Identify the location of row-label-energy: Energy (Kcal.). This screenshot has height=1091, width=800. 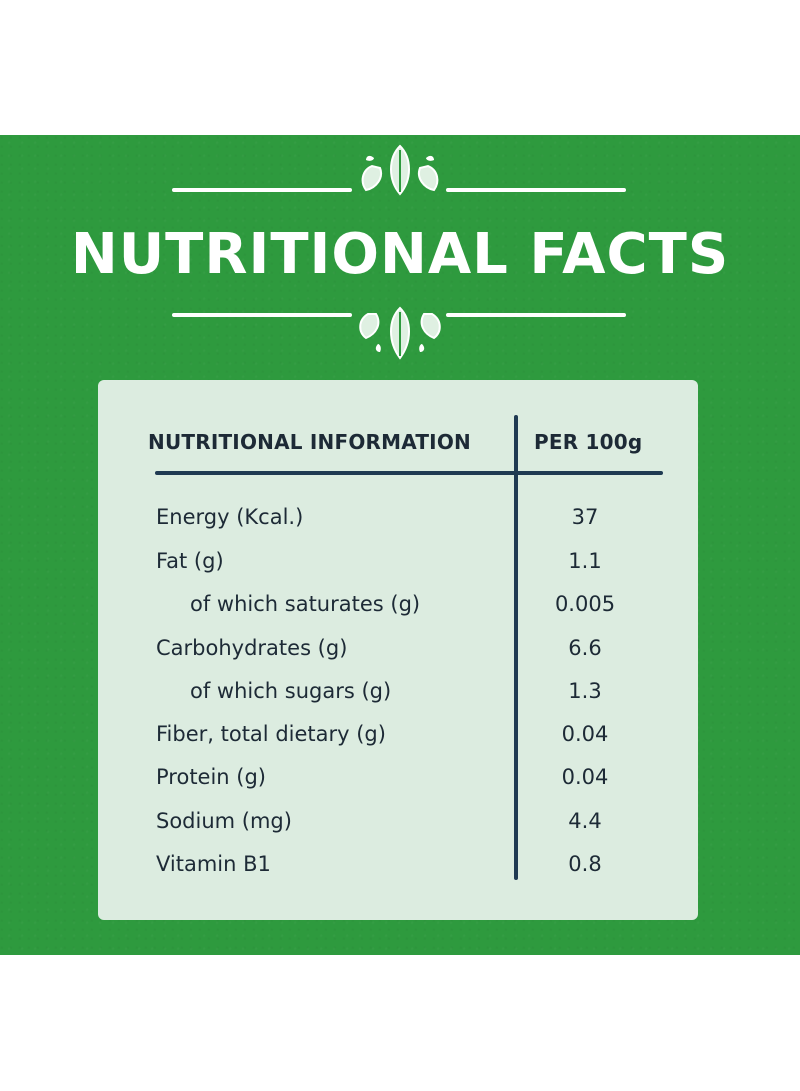
(230, 517).